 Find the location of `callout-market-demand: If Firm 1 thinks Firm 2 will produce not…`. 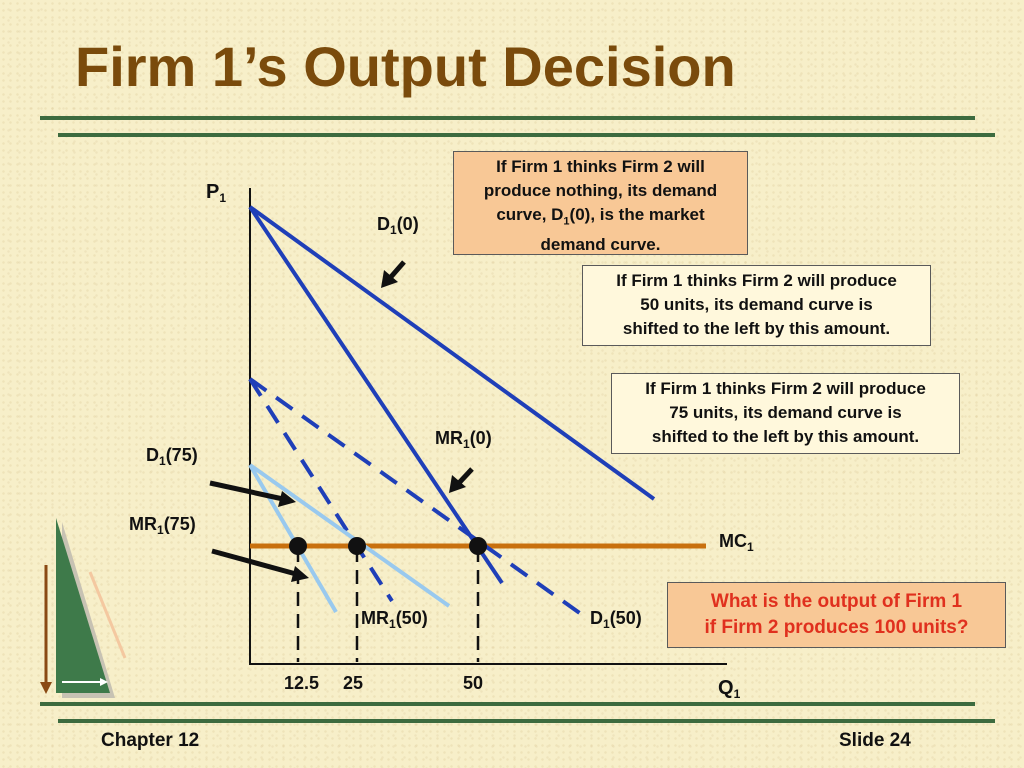

callout-market-demand: If Firm 1 thinks Firm 2 will produce not… is located at coordinates (600, 203).